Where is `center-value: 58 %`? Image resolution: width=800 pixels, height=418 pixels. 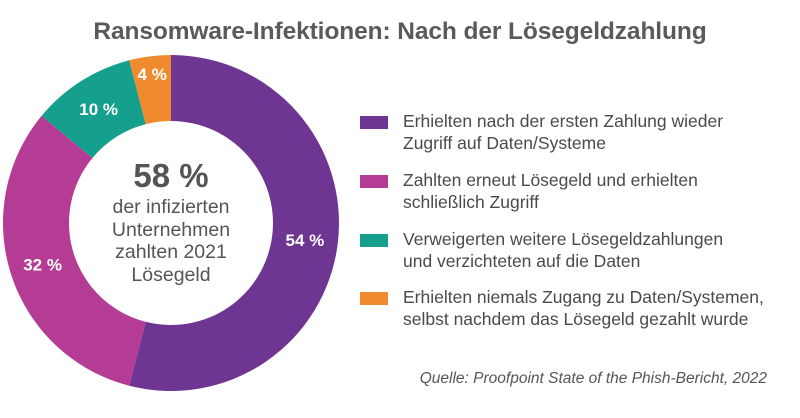
center-value: 58 % is located at coordinates (171, 175).